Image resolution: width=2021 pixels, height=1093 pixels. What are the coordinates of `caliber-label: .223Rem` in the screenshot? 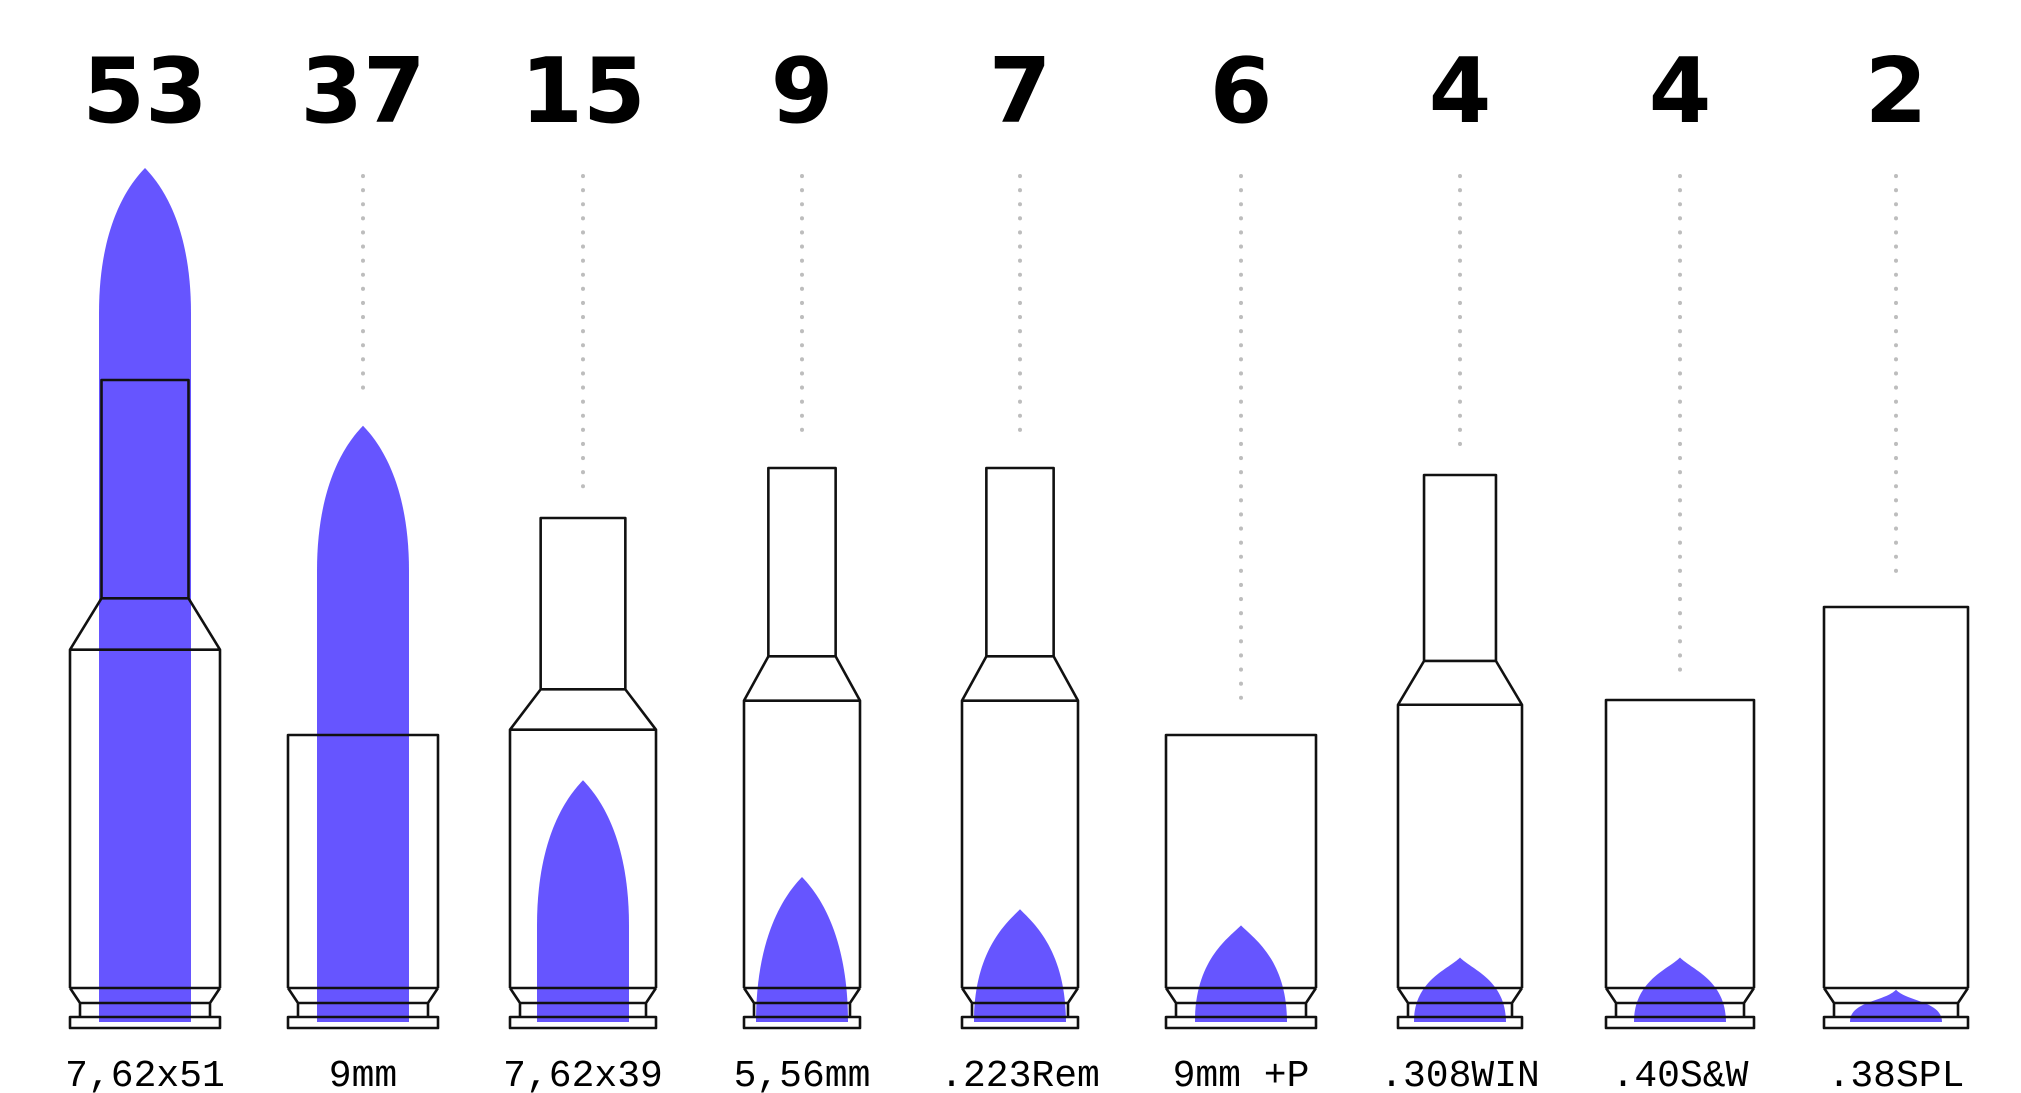 It's located at (1020, 1074).